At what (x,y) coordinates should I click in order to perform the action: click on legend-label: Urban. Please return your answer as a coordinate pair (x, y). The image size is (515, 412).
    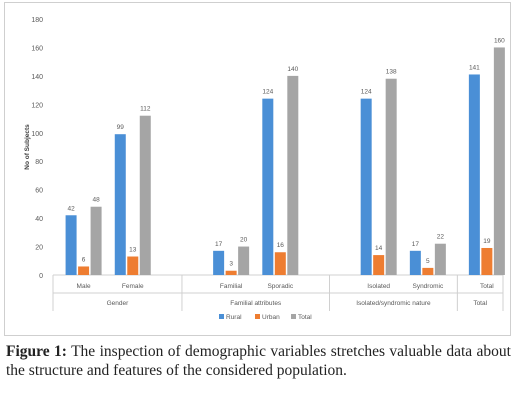
    Looking at the image, I should click on (271, 317).